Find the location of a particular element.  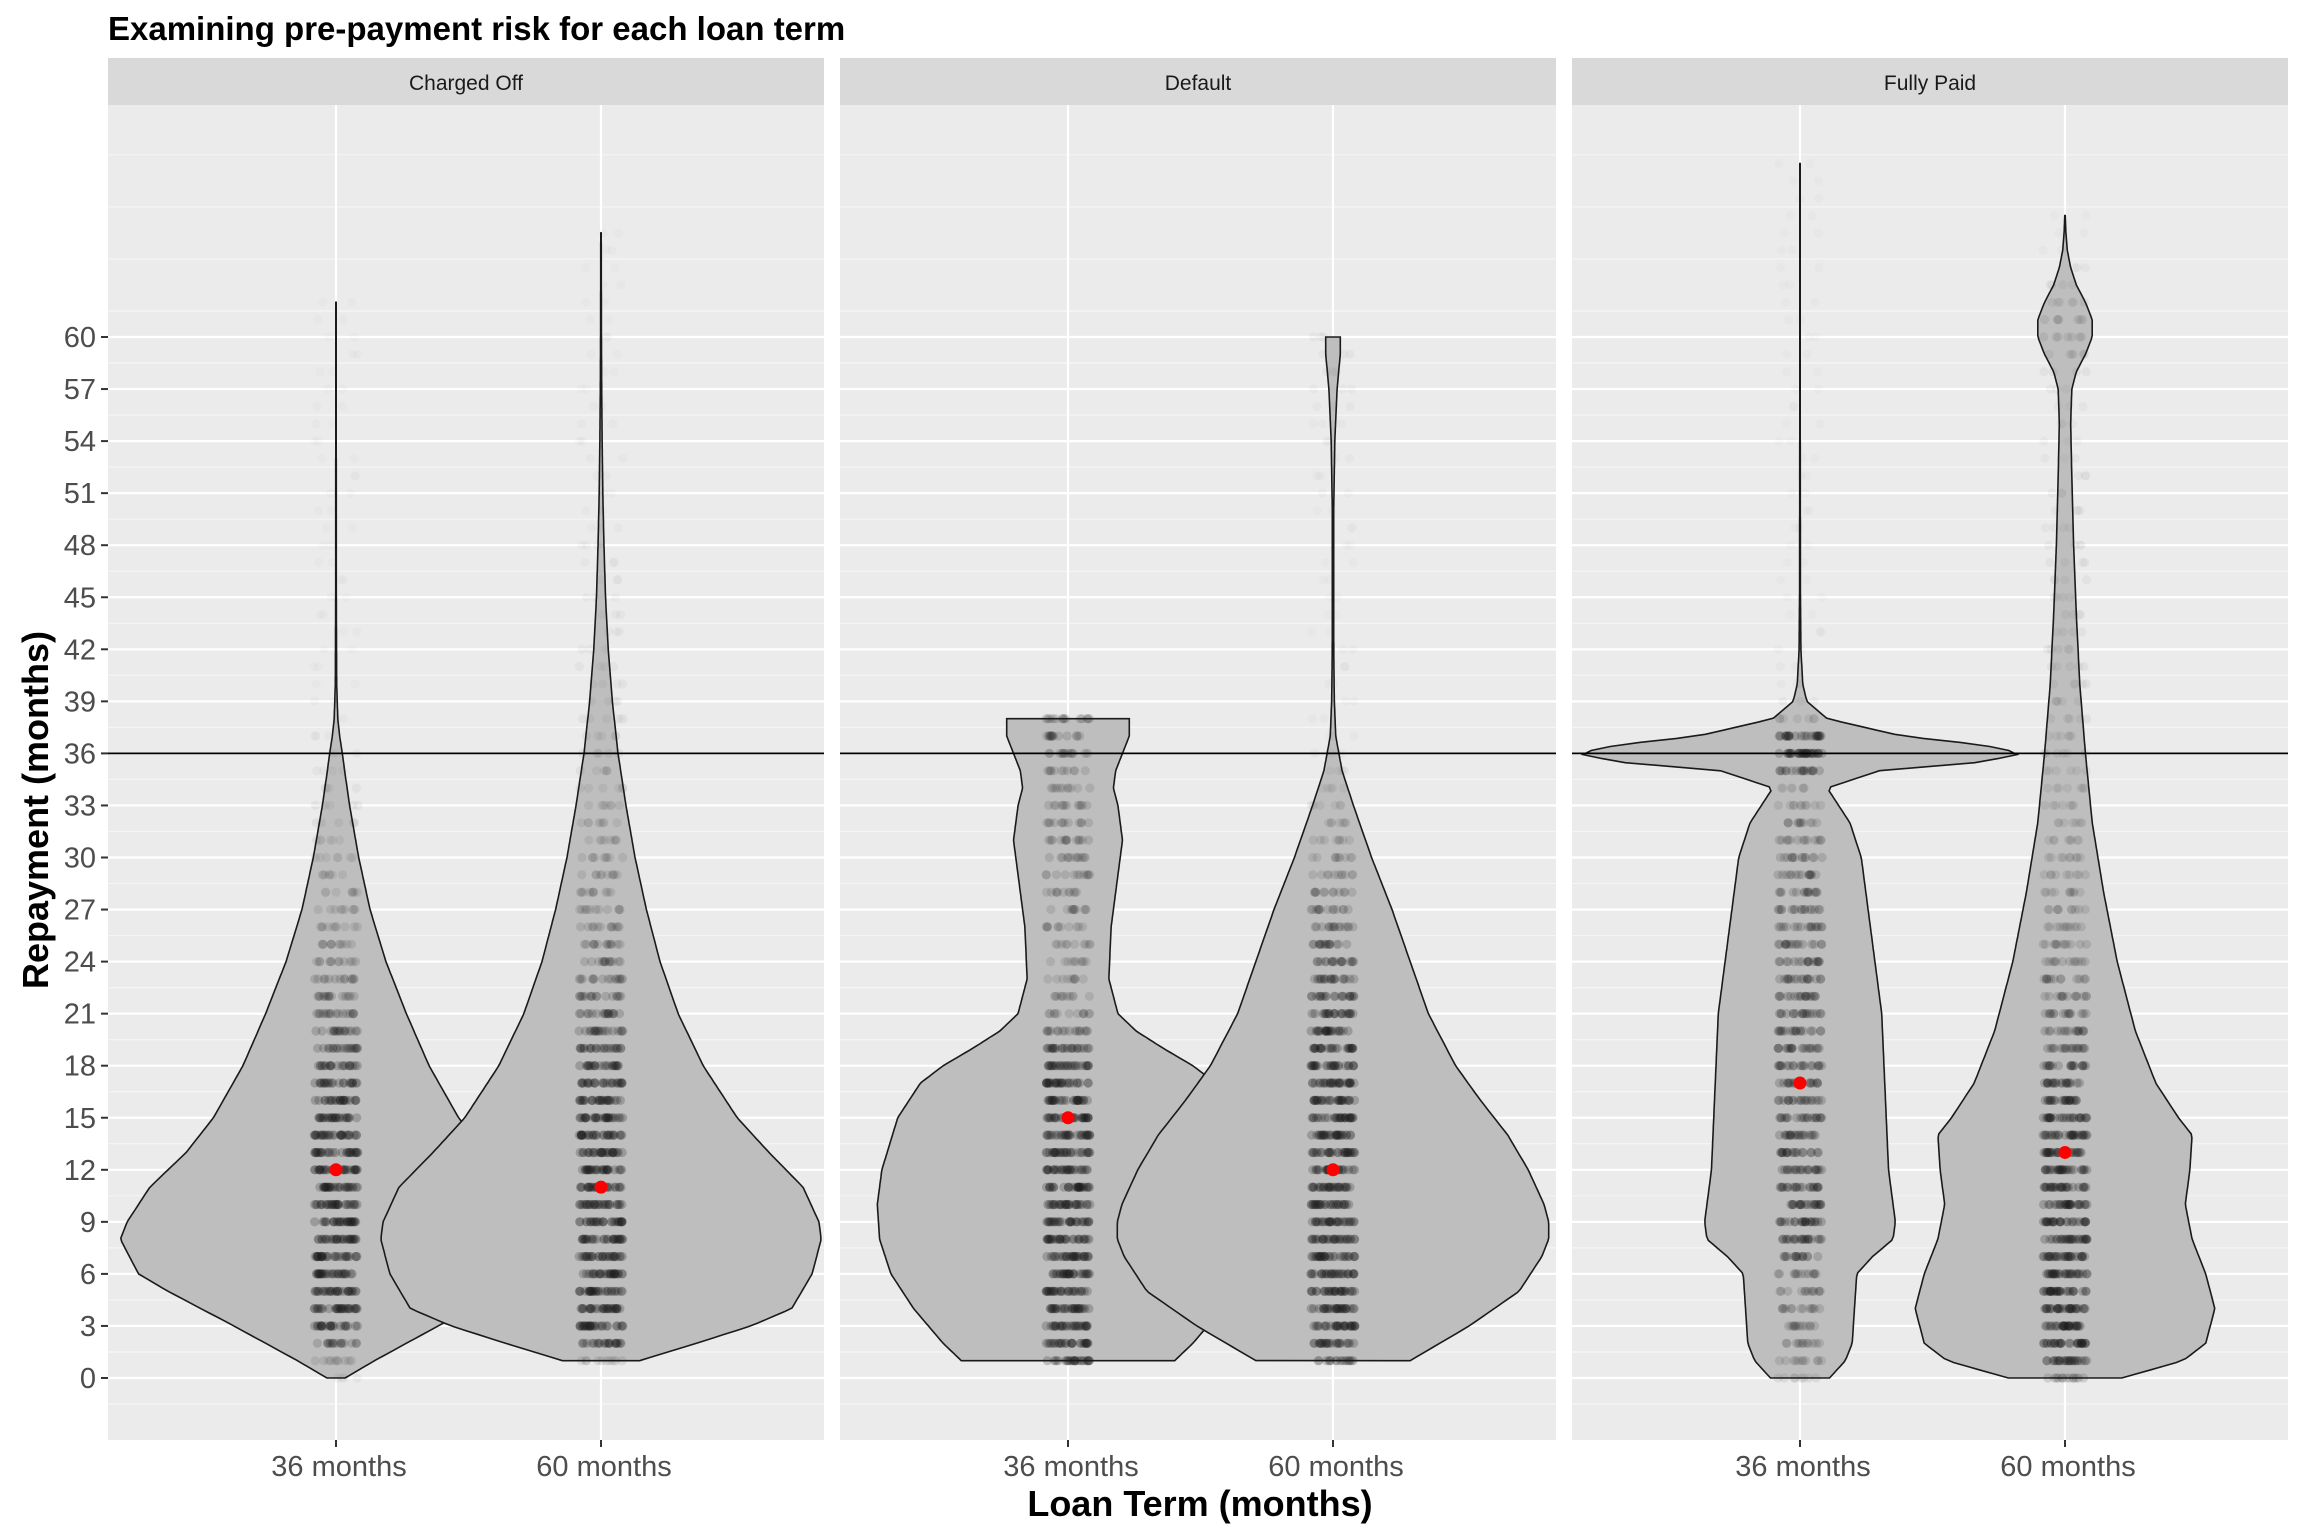

y-tick-label: 21 is located at coordinates (80, 1015).